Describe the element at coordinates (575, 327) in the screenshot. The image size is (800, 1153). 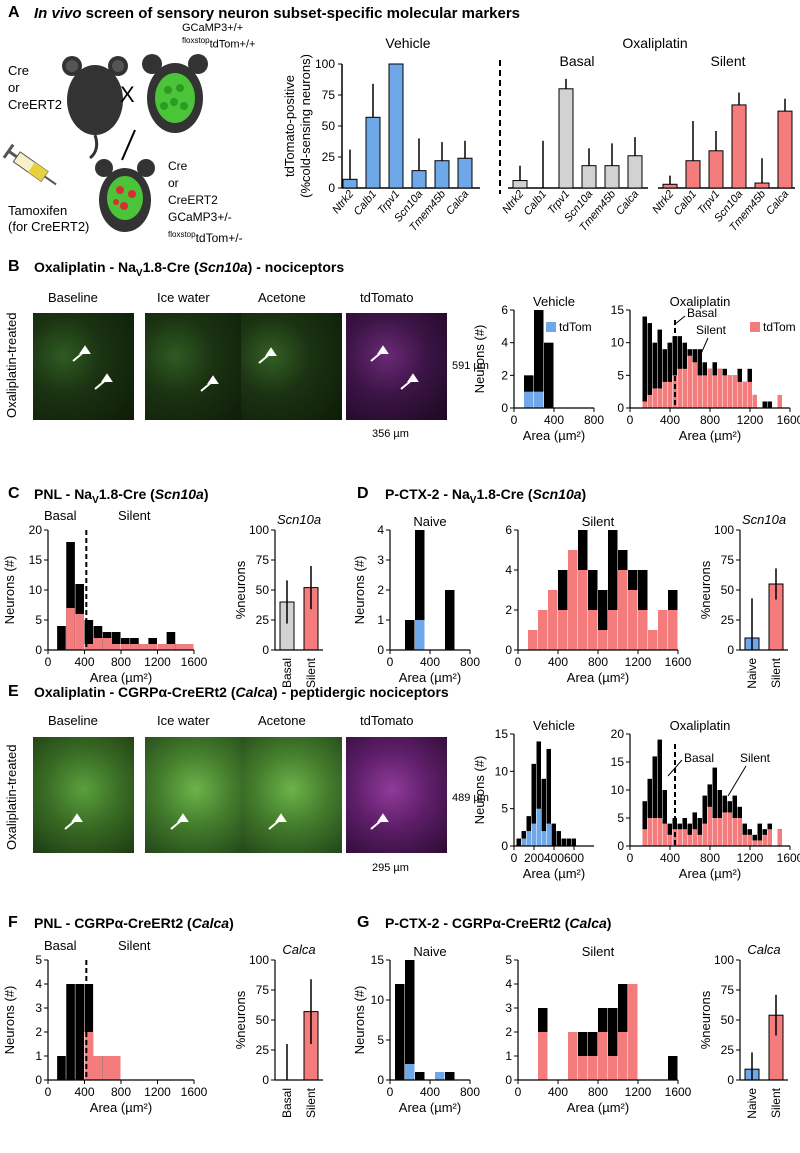
I see `legend-label-tdtom: tdTom` at that location.